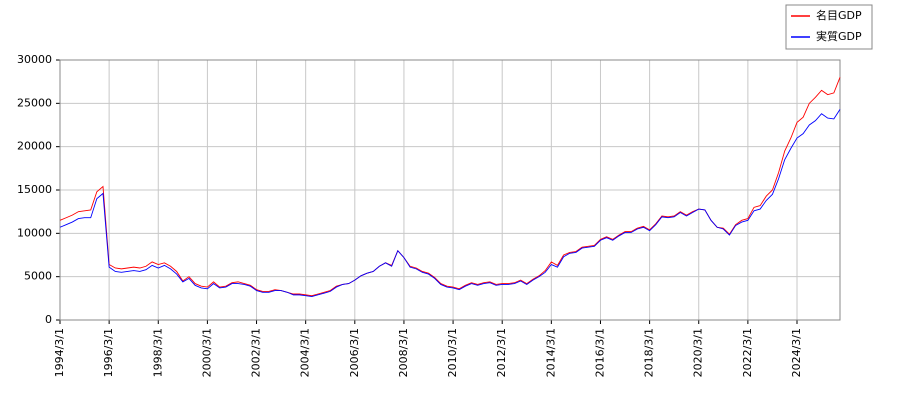 This screenshot has height=400, width=900. Describe the element at coordinates (839, 36) in the screenshot. I see `legend-label: 実質GDP` at that location.